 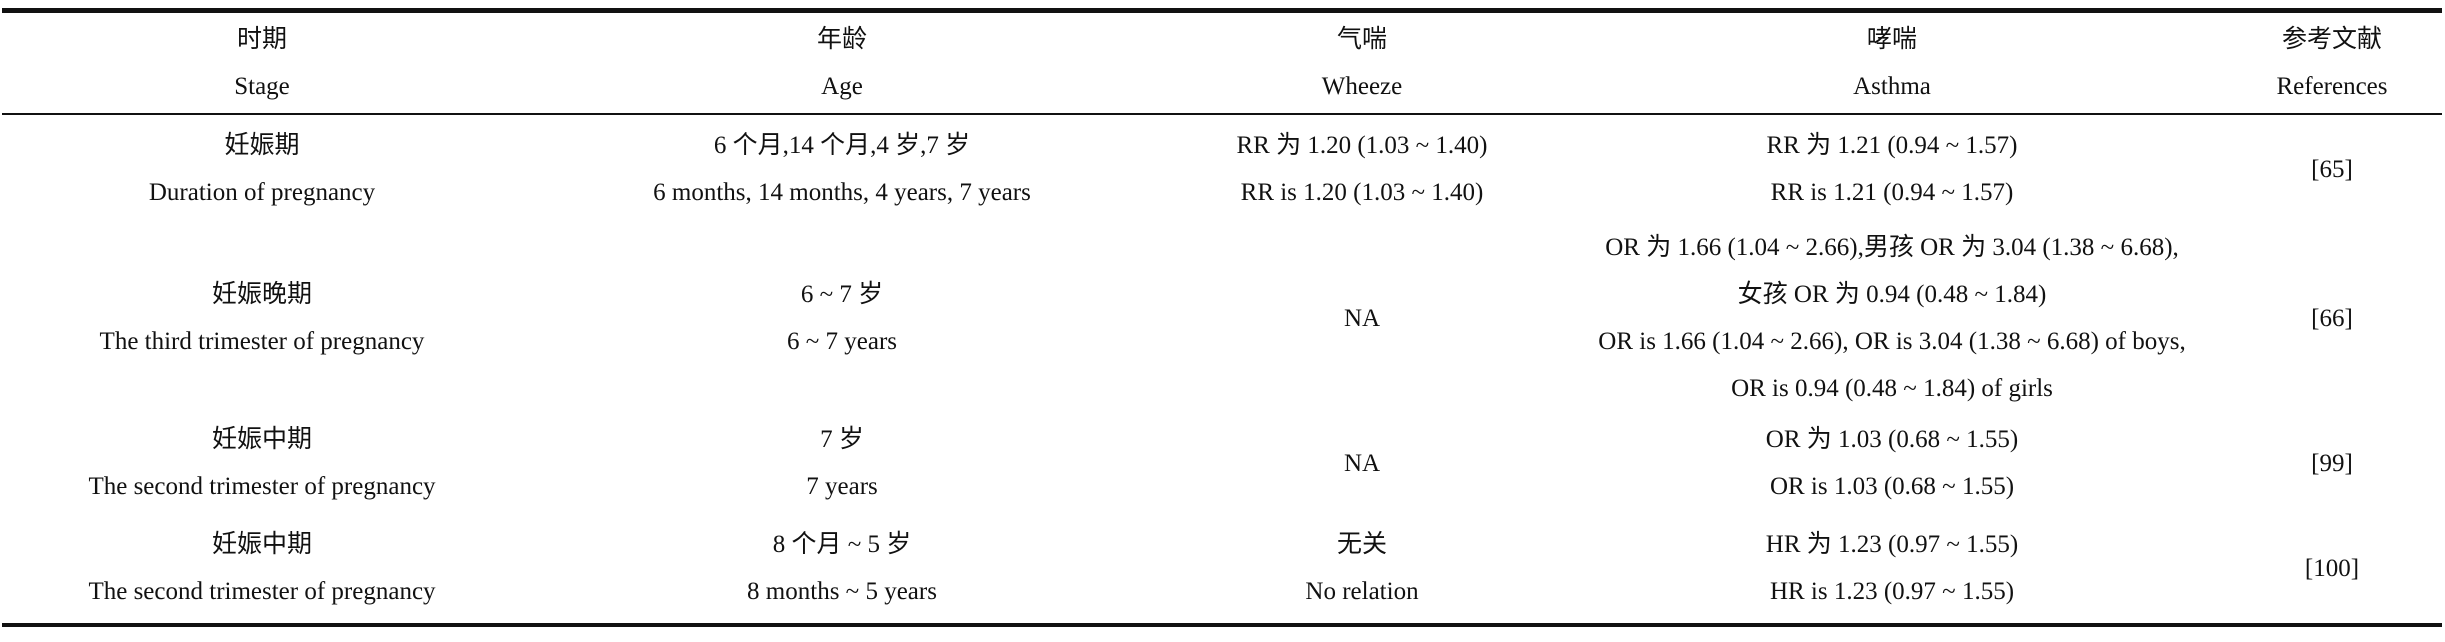 What do you see at coordinates (842, 318) in the screenshot?
I see `age-cell: 6 ~ 7 岁 6 ~ 7 years` at bounding box center [842, 318].